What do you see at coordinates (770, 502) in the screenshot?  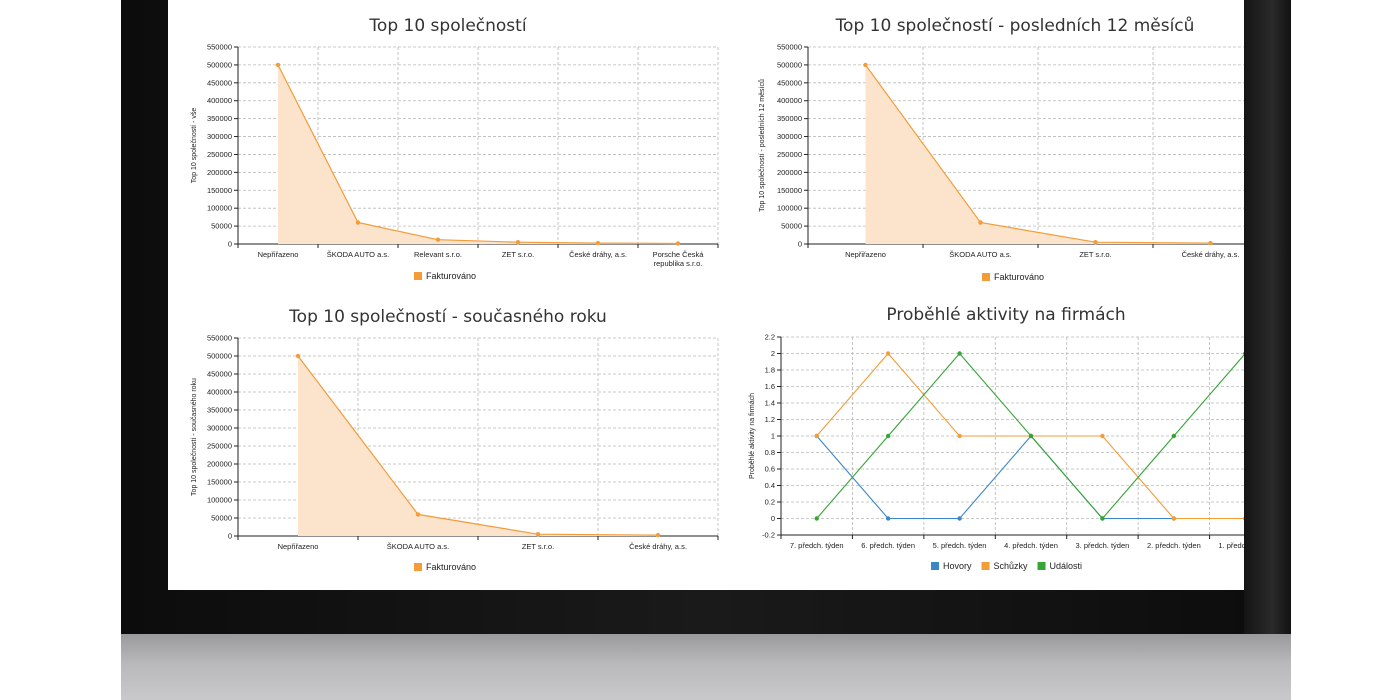 I see `y-tick-label: 0.2` at bounding box center [770, 502].